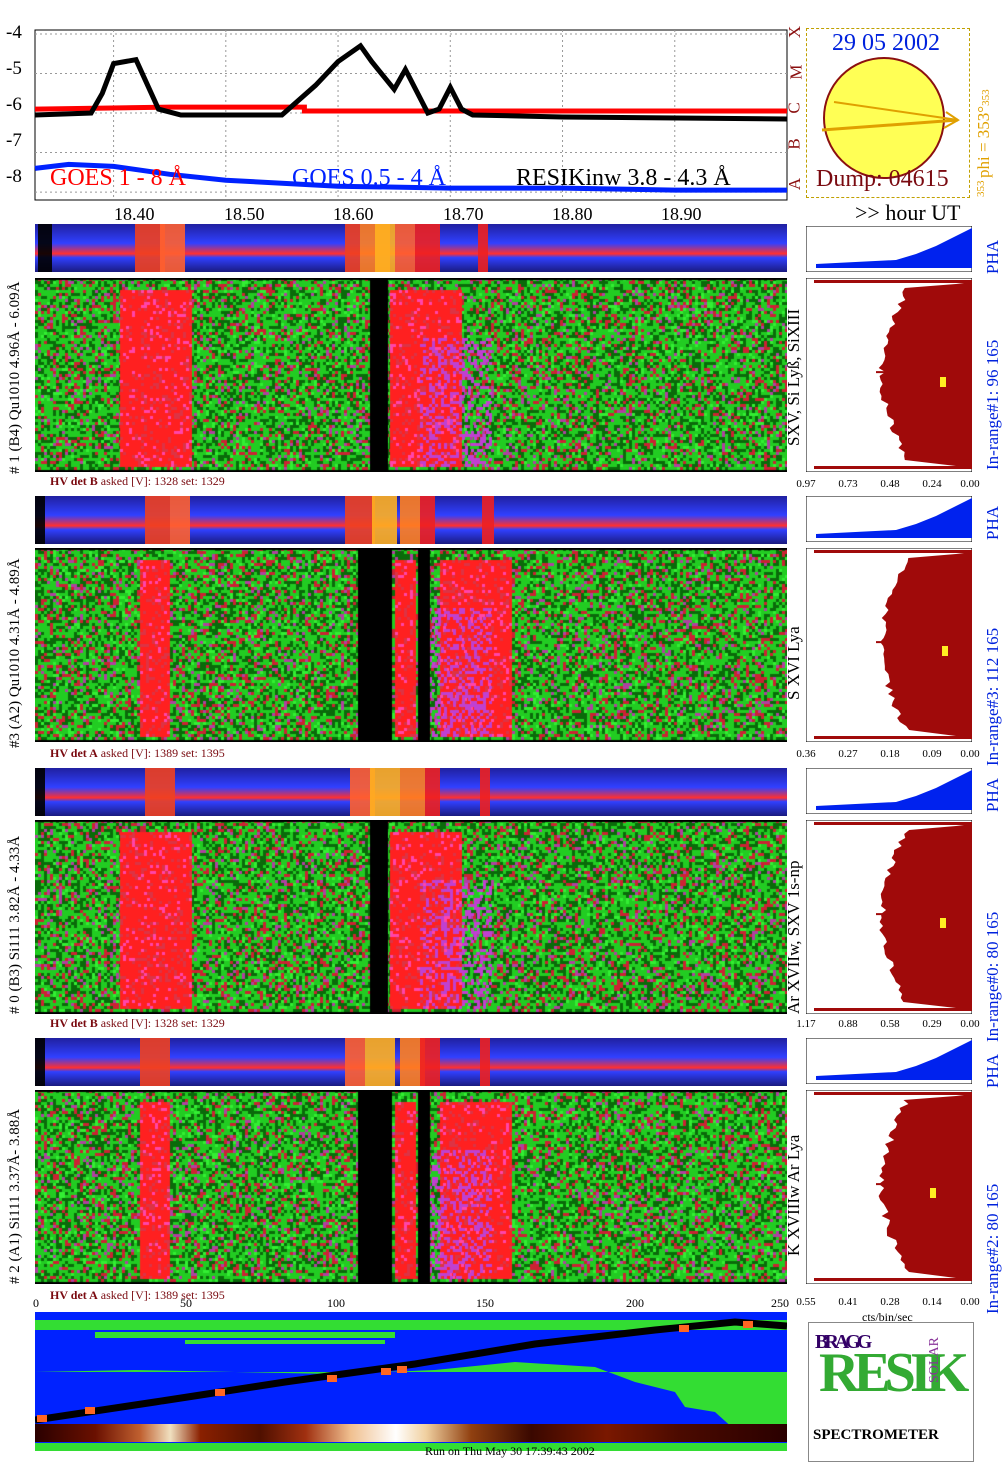 This screenshot has height=1468, width=1008. What do you see at coordinates (890, 1302) in the screenshot?
I see `pha-tick: 0.28` at bounding box center [890, 1302].